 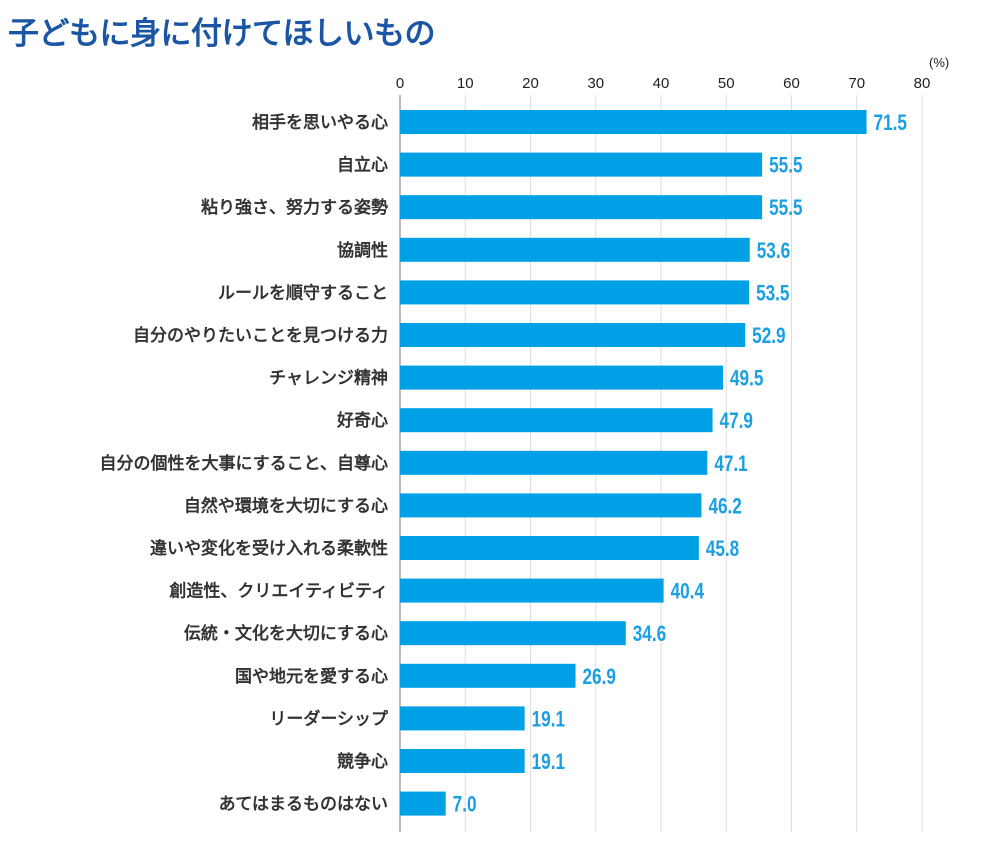 I want to click on category-label: 伝統・文化を大切にする心, so click(x=286, y=633).